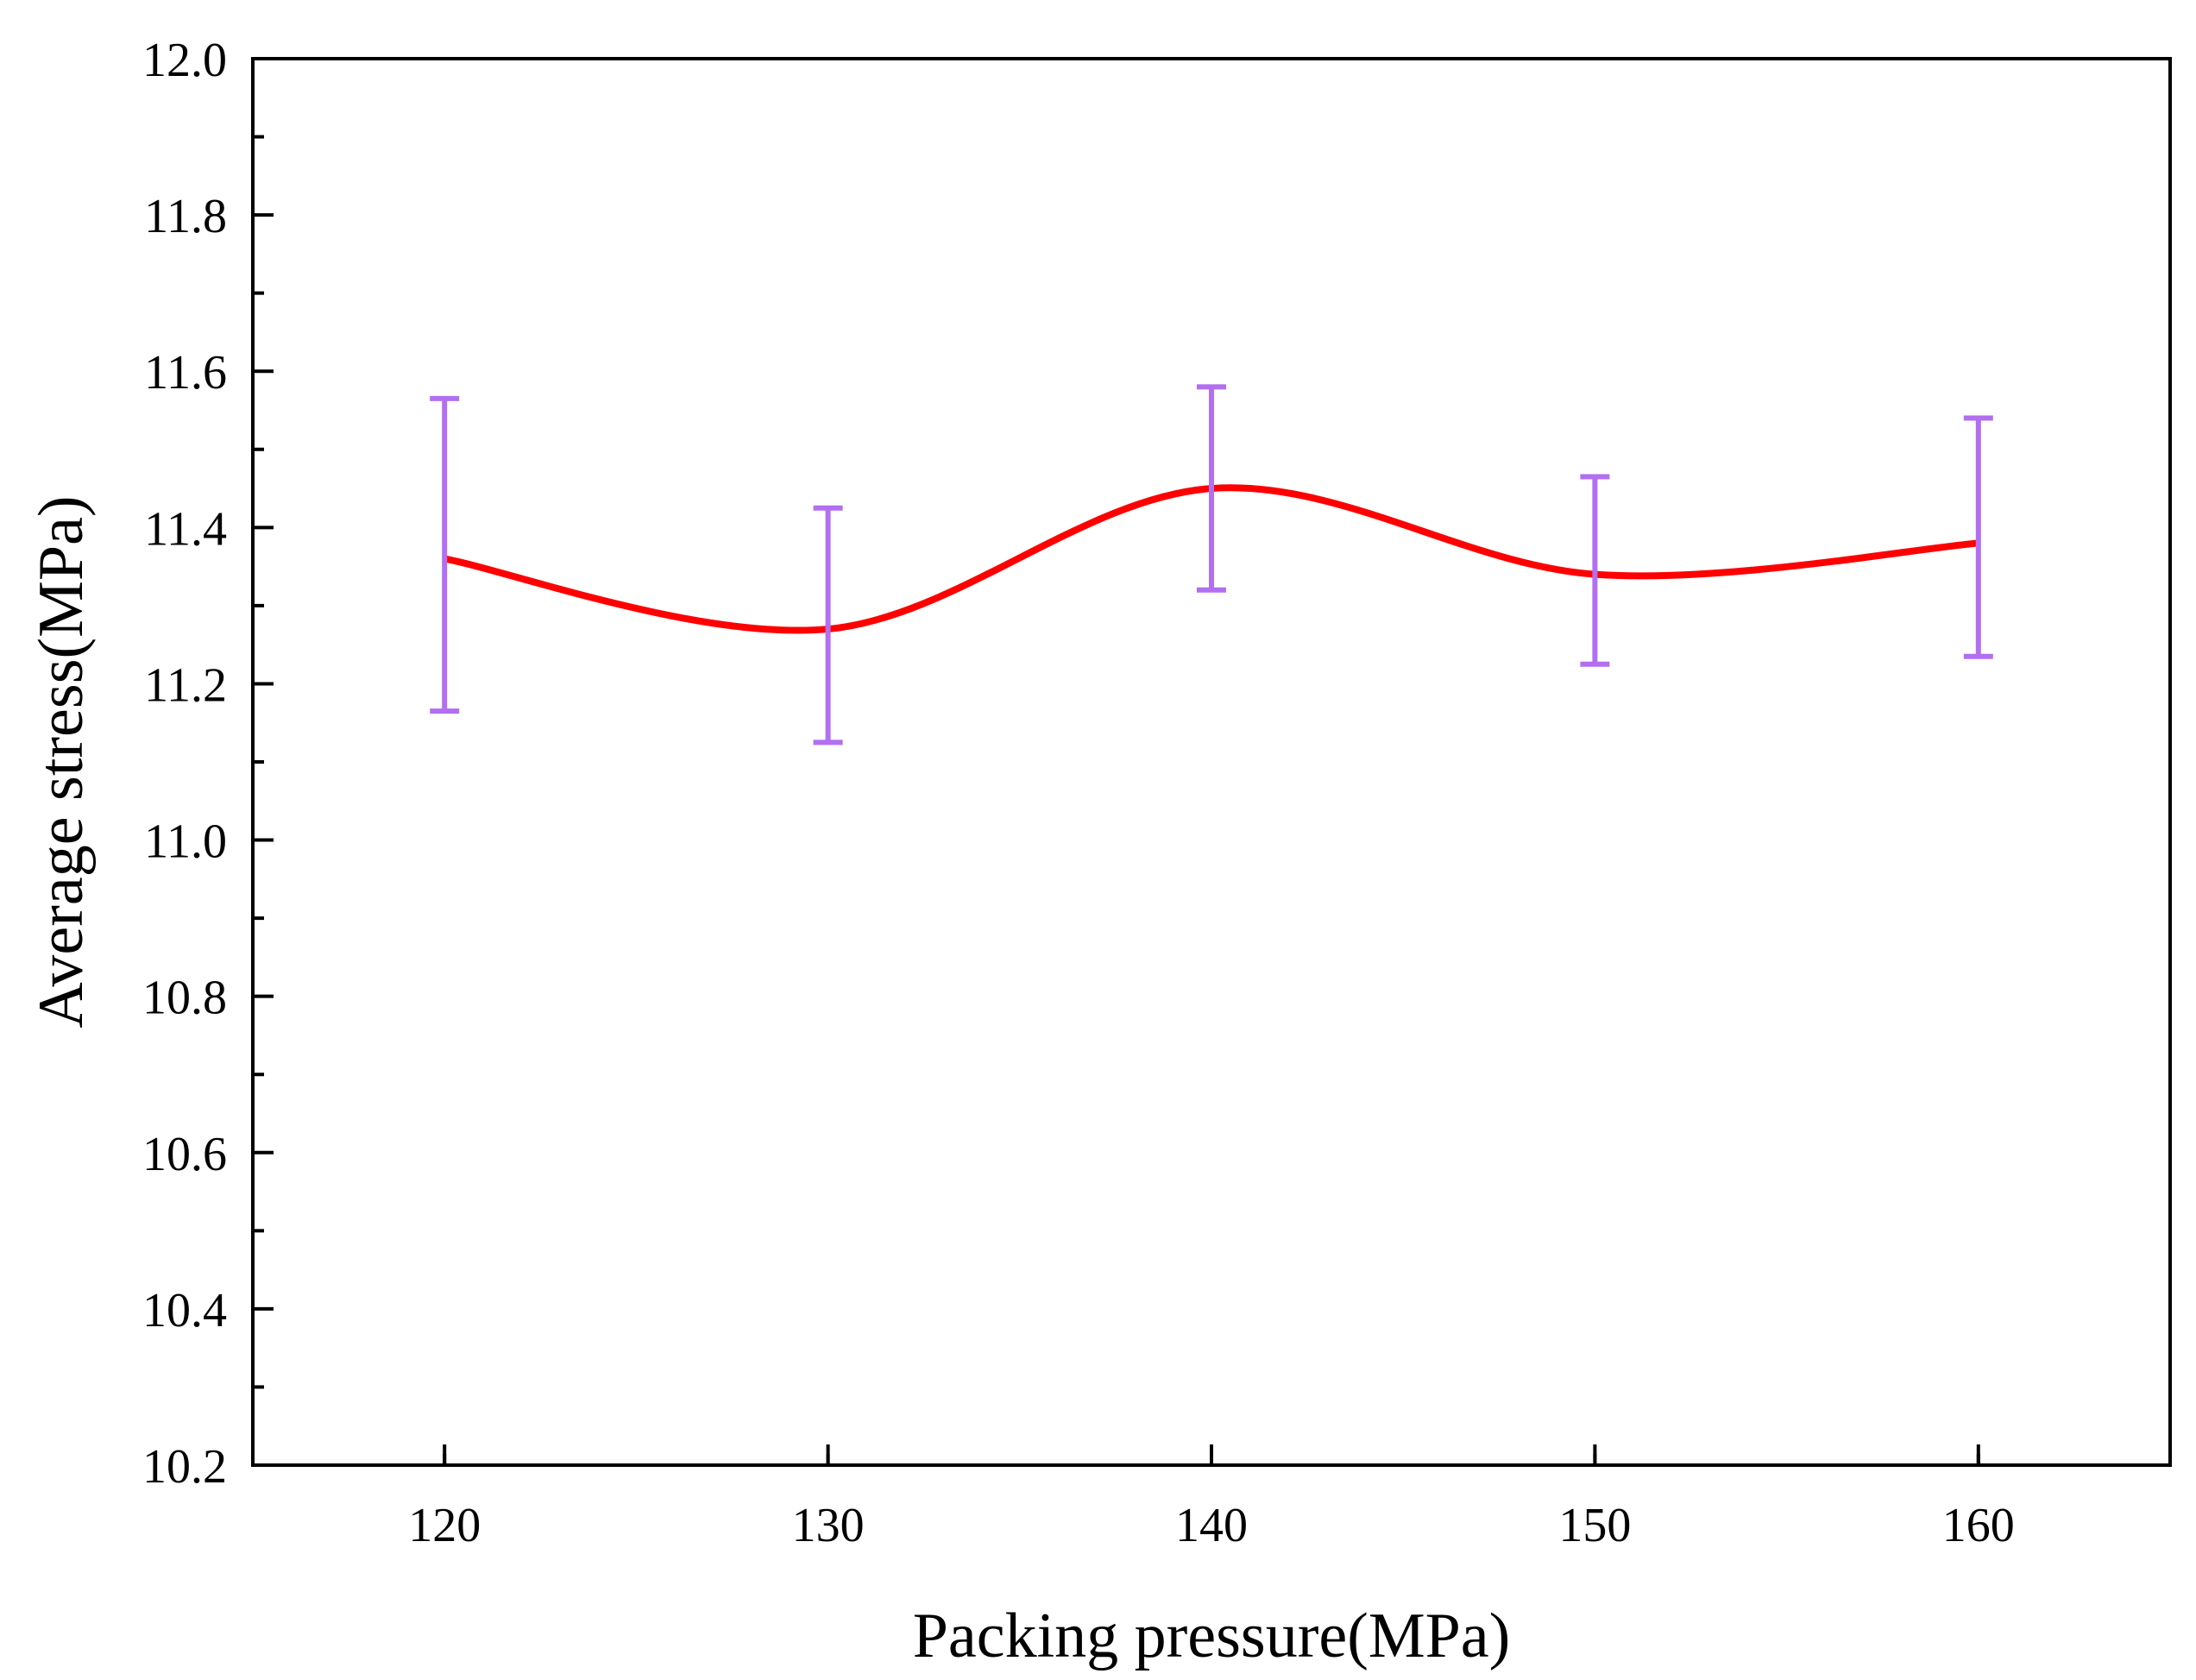 The height and width of the screenshot is (1680, 2196). I want to click on y-tick-label: 11.0, so click(186, 842).